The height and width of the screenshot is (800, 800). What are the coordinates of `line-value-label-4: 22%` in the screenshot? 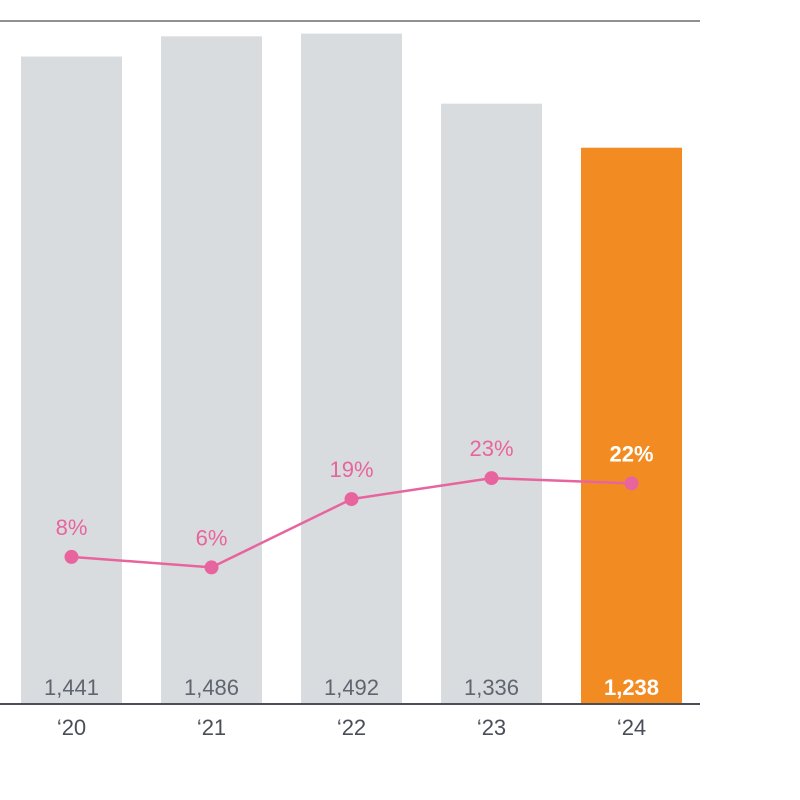 It's located at (631, 453).